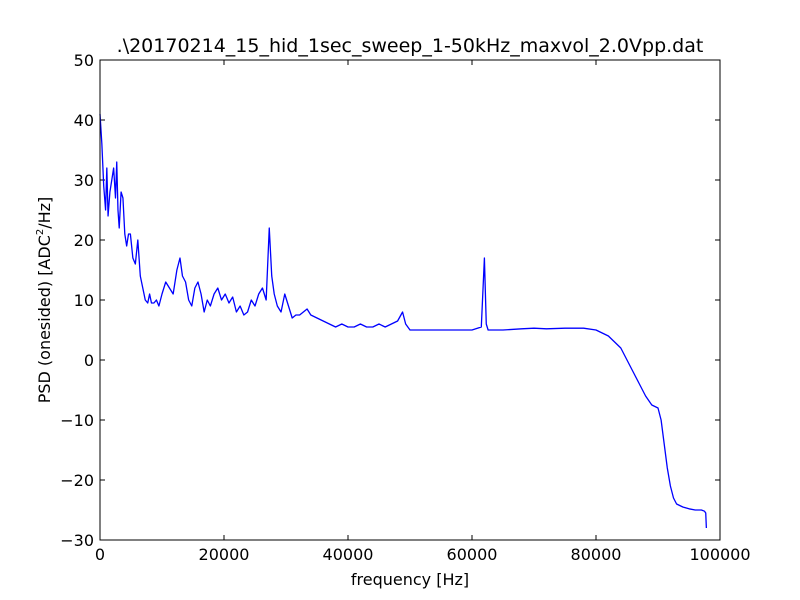 The width and height of the screenshot is (800, 600). I want to click on y-tick-label: −10, so click(77, 420).